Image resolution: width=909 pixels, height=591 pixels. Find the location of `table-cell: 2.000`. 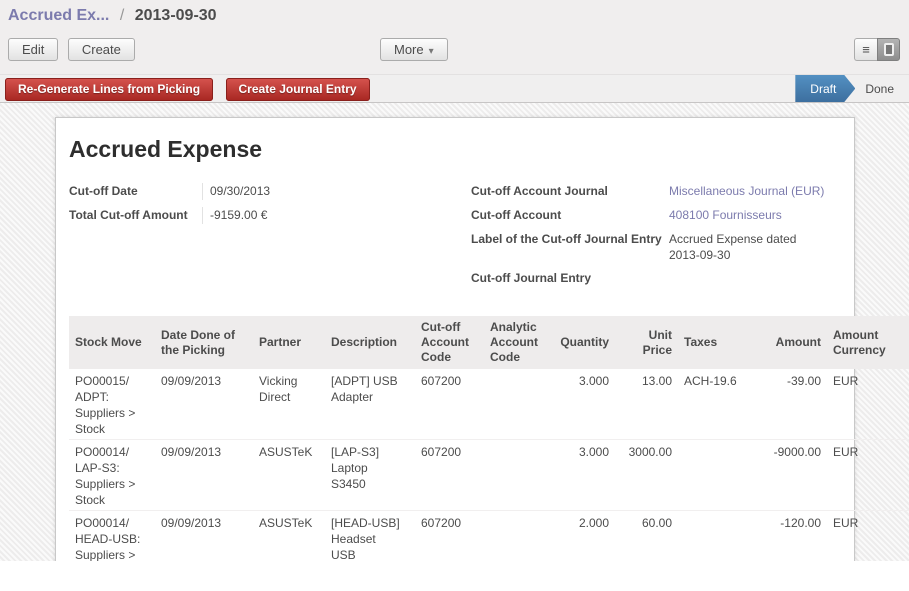

table-cell: 2.000 is located at coordinates (580, 535).